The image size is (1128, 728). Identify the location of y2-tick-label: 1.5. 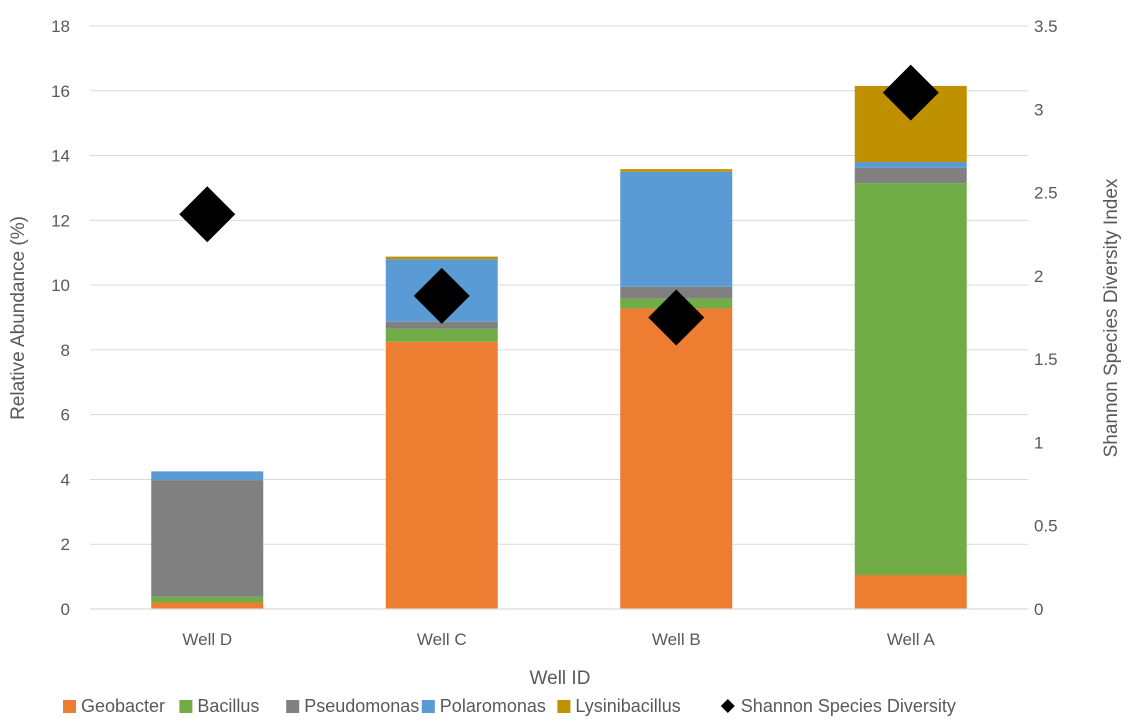
(1046, 359).